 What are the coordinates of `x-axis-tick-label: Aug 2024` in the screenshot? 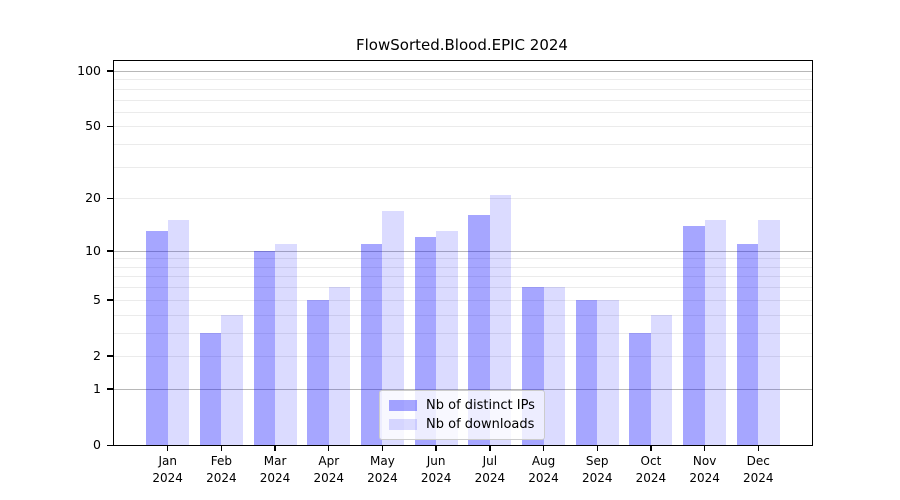 It's located at (543, 469).